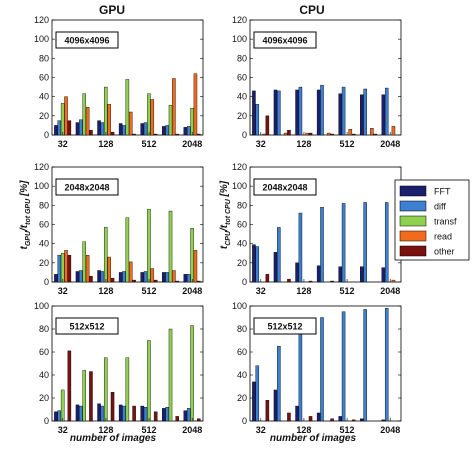  Describe the element at coordinates (239, 306) in the screenshot. I see `y-tick-label: 100` at that location.